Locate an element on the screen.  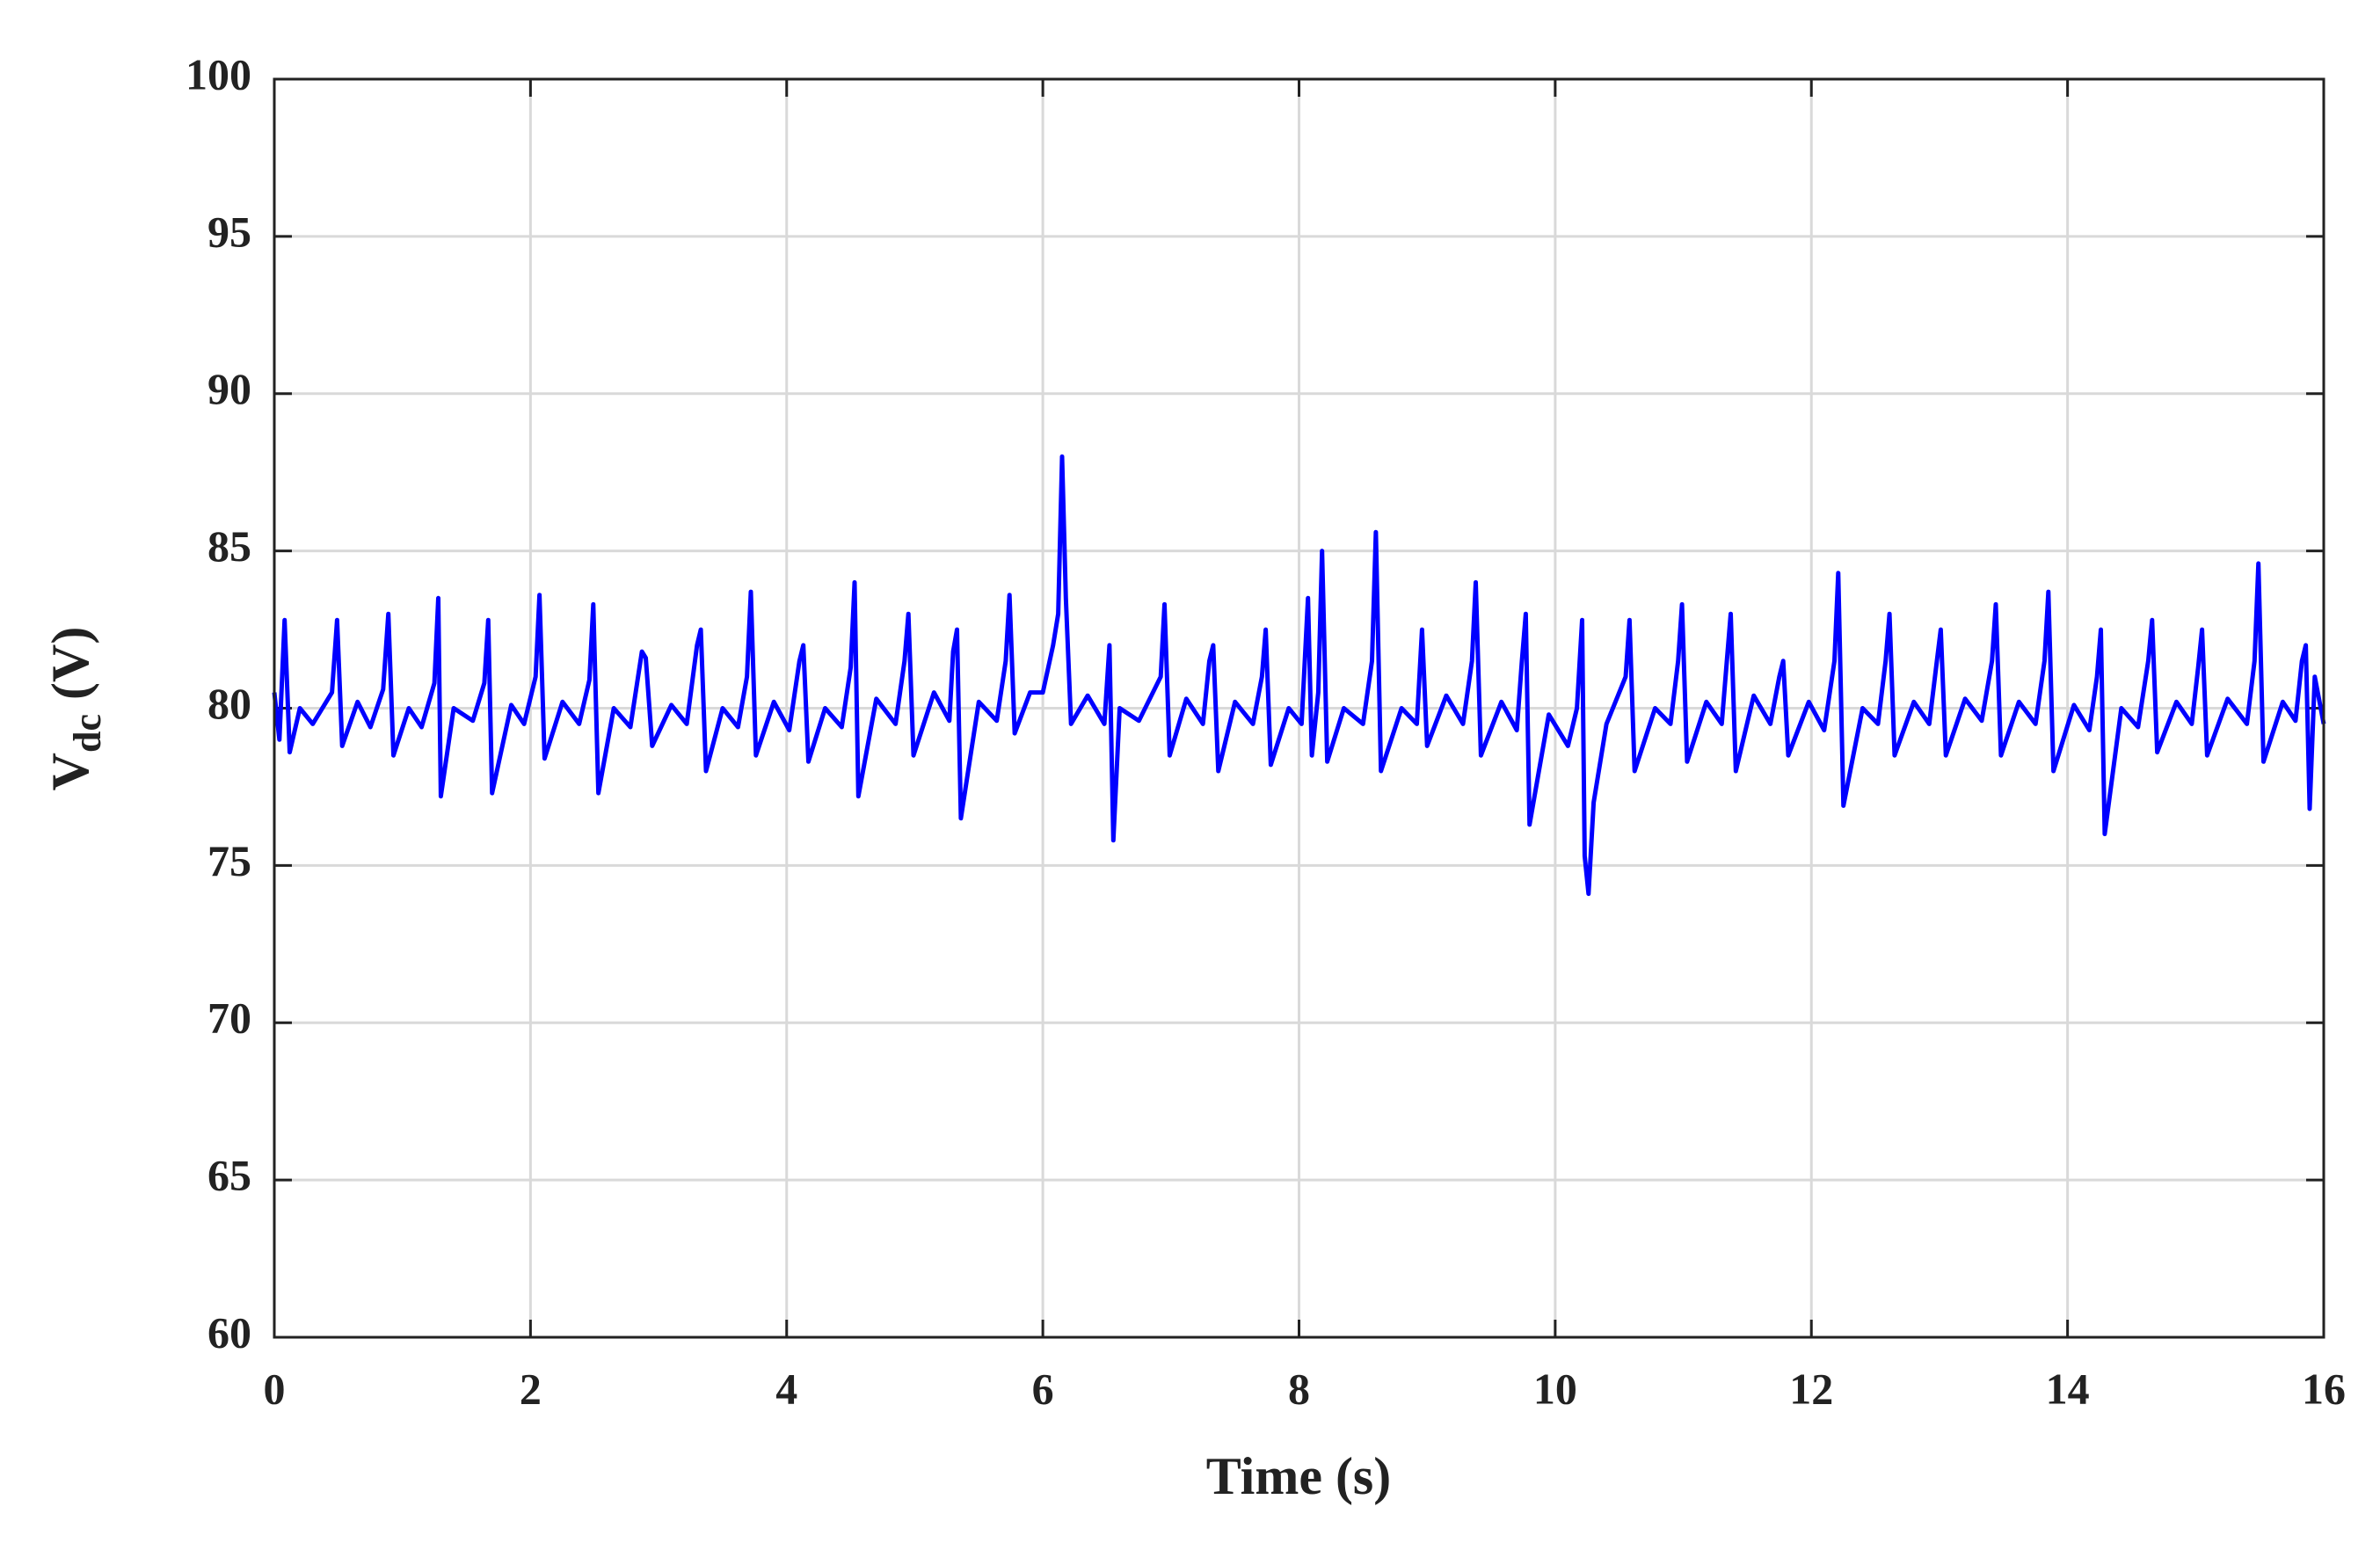
y-tick-label: 60 is located at coordinates (229, 1332).